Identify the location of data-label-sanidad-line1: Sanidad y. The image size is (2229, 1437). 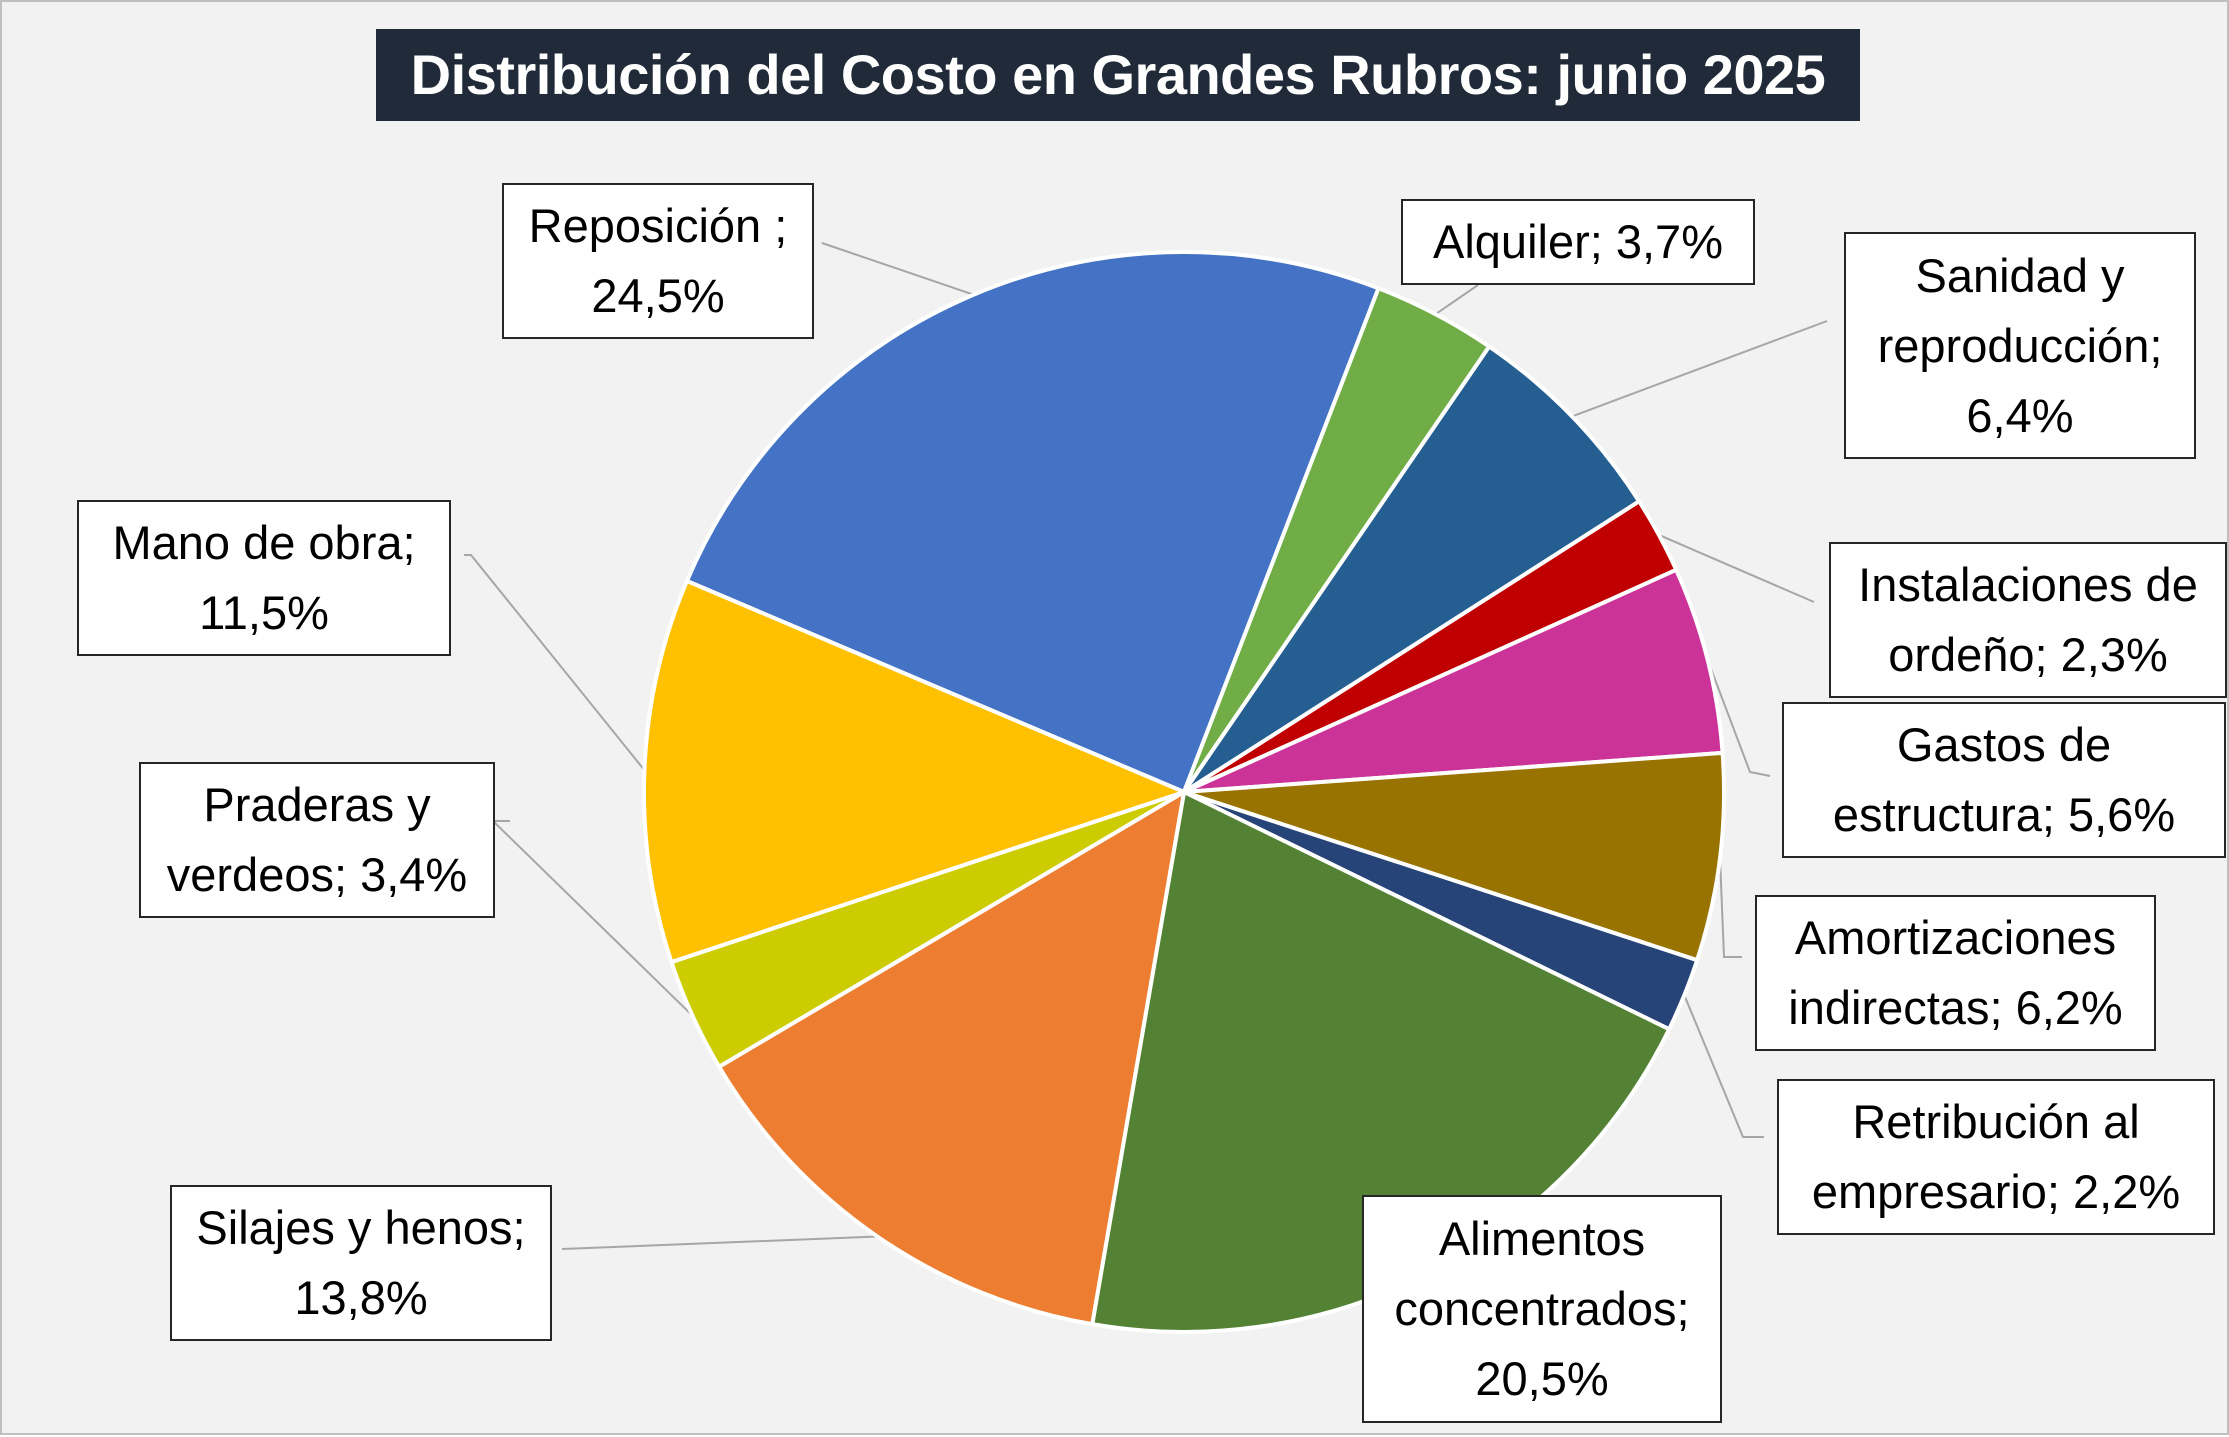
(2020, 275).